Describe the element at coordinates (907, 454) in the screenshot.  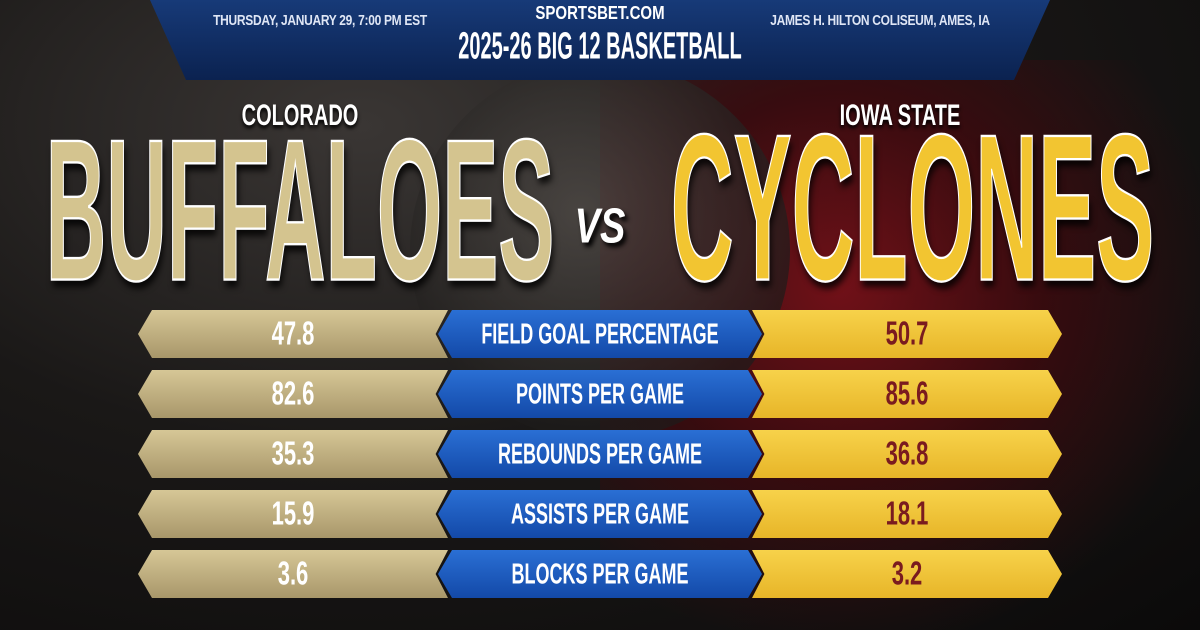
I see `right-team-stat: 36.8` at that location.